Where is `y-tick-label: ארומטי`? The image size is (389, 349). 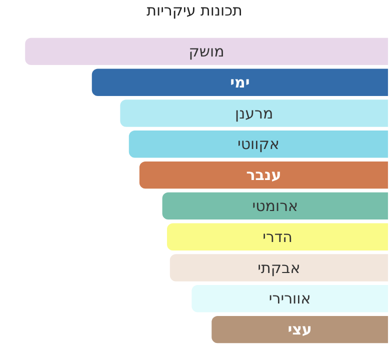 y-tick-label: ארומטי is located at coordinates (275, 205).